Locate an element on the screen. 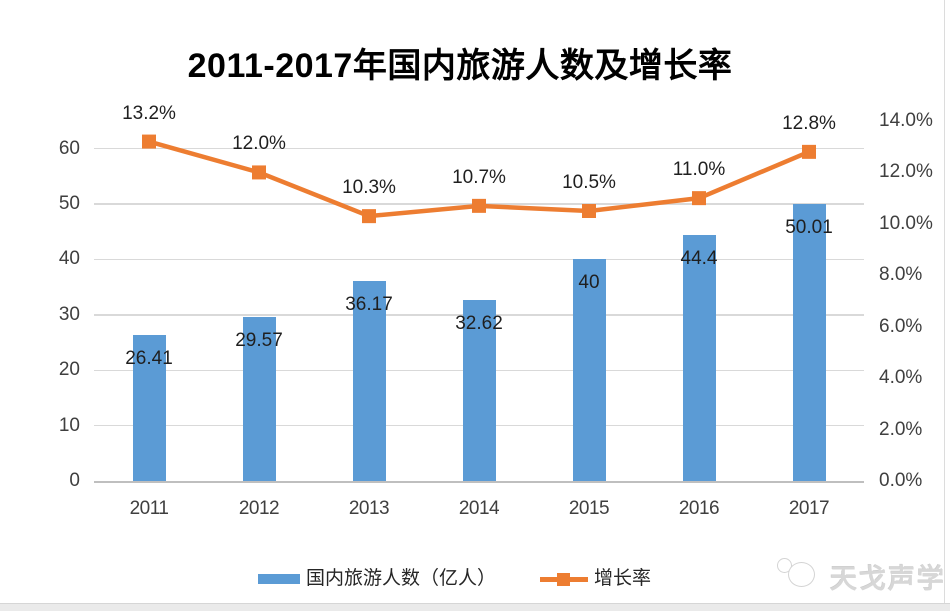 The width and height of the screenshot is (950, 611). right-axis-tick-label: 8.0% is located at coordinates (901, 275).